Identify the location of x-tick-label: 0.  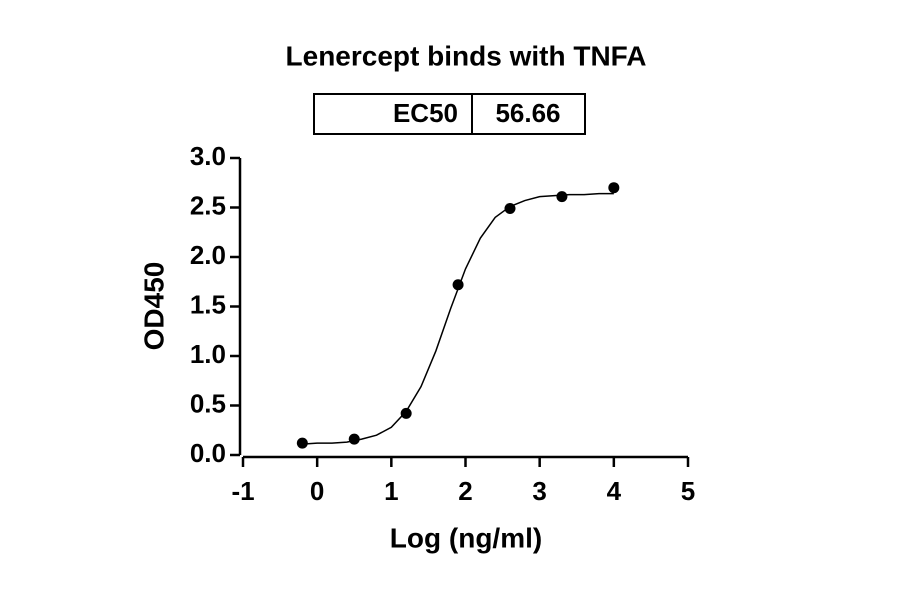
(317, 491).